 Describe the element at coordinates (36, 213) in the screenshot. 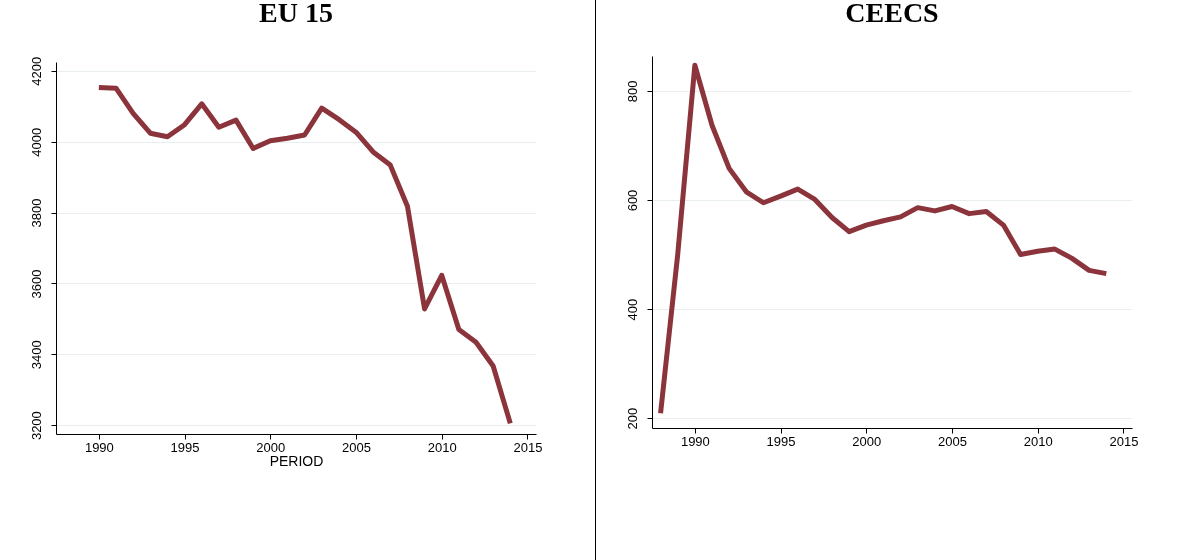

I see `y-tick-label: 3800` at that location.